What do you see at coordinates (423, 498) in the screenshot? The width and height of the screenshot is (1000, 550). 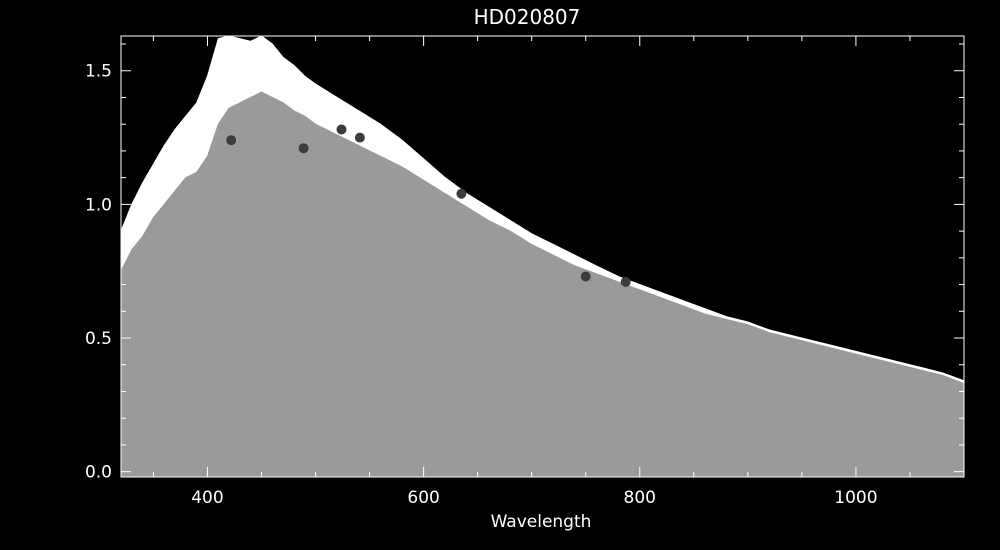 I see `x-tick-label: 600` at bounding box center [423, 498].